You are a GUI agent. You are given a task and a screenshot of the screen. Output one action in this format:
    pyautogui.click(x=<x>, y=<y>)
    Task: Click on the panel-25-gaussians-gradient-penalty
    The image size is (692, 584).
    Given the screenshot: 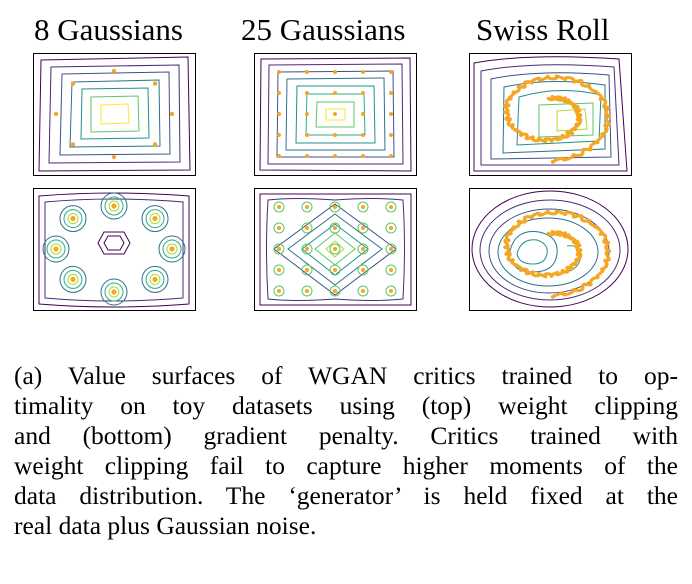 What is the action you would take?
    pyautogui.click(x=335, y=249)
    